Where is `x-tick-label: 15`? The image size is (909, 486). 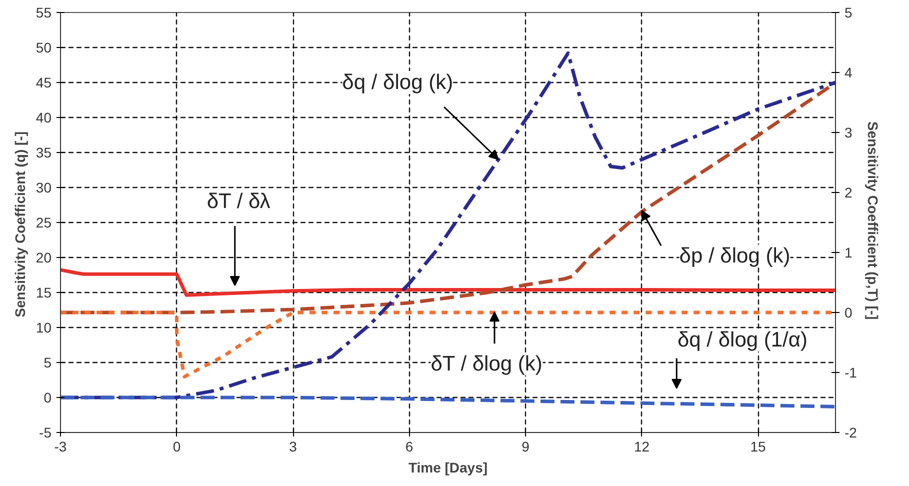 x-tick-label: 15 is located at coordinates (758, 446).